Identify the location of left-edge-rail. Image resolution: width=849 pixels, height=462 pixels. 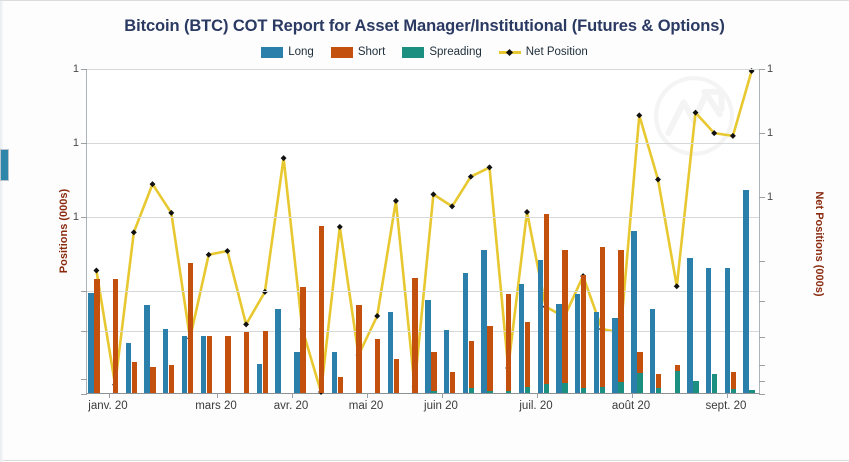
(1, 231).